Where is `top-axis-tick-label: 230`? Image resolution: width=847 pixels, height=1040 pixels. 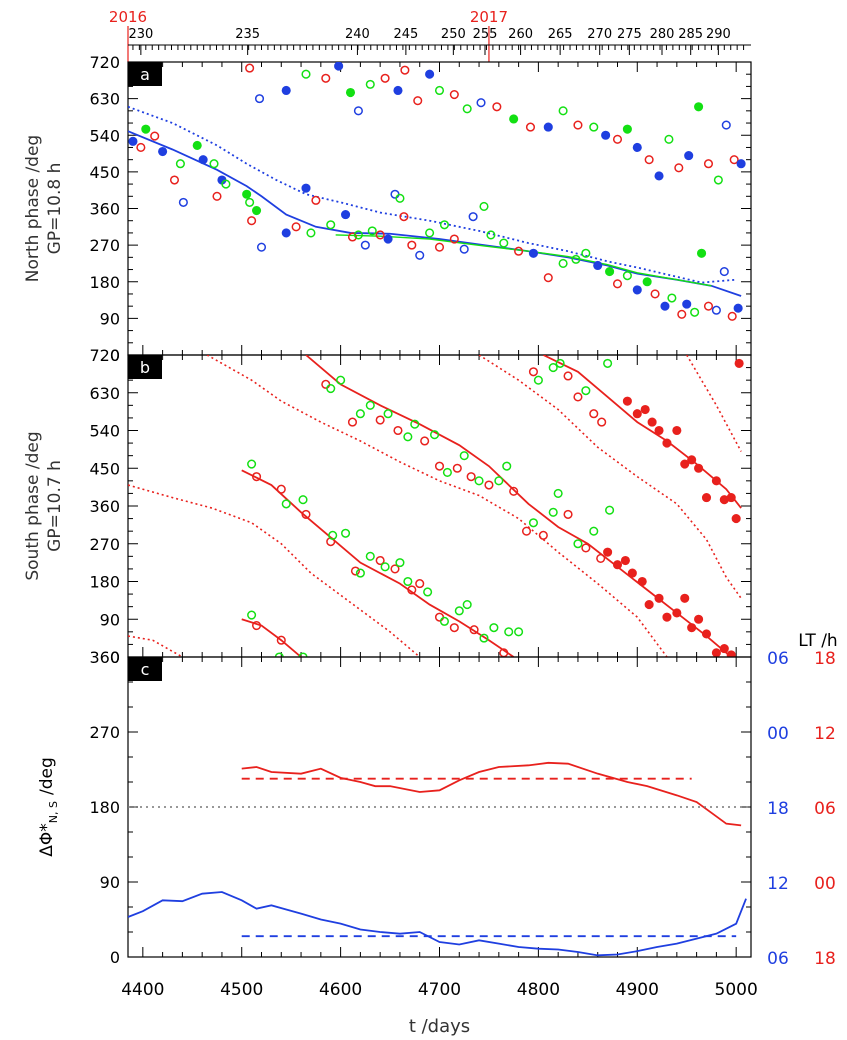 top-axis-tick-label: 230 is located at coordinates (140, 34).